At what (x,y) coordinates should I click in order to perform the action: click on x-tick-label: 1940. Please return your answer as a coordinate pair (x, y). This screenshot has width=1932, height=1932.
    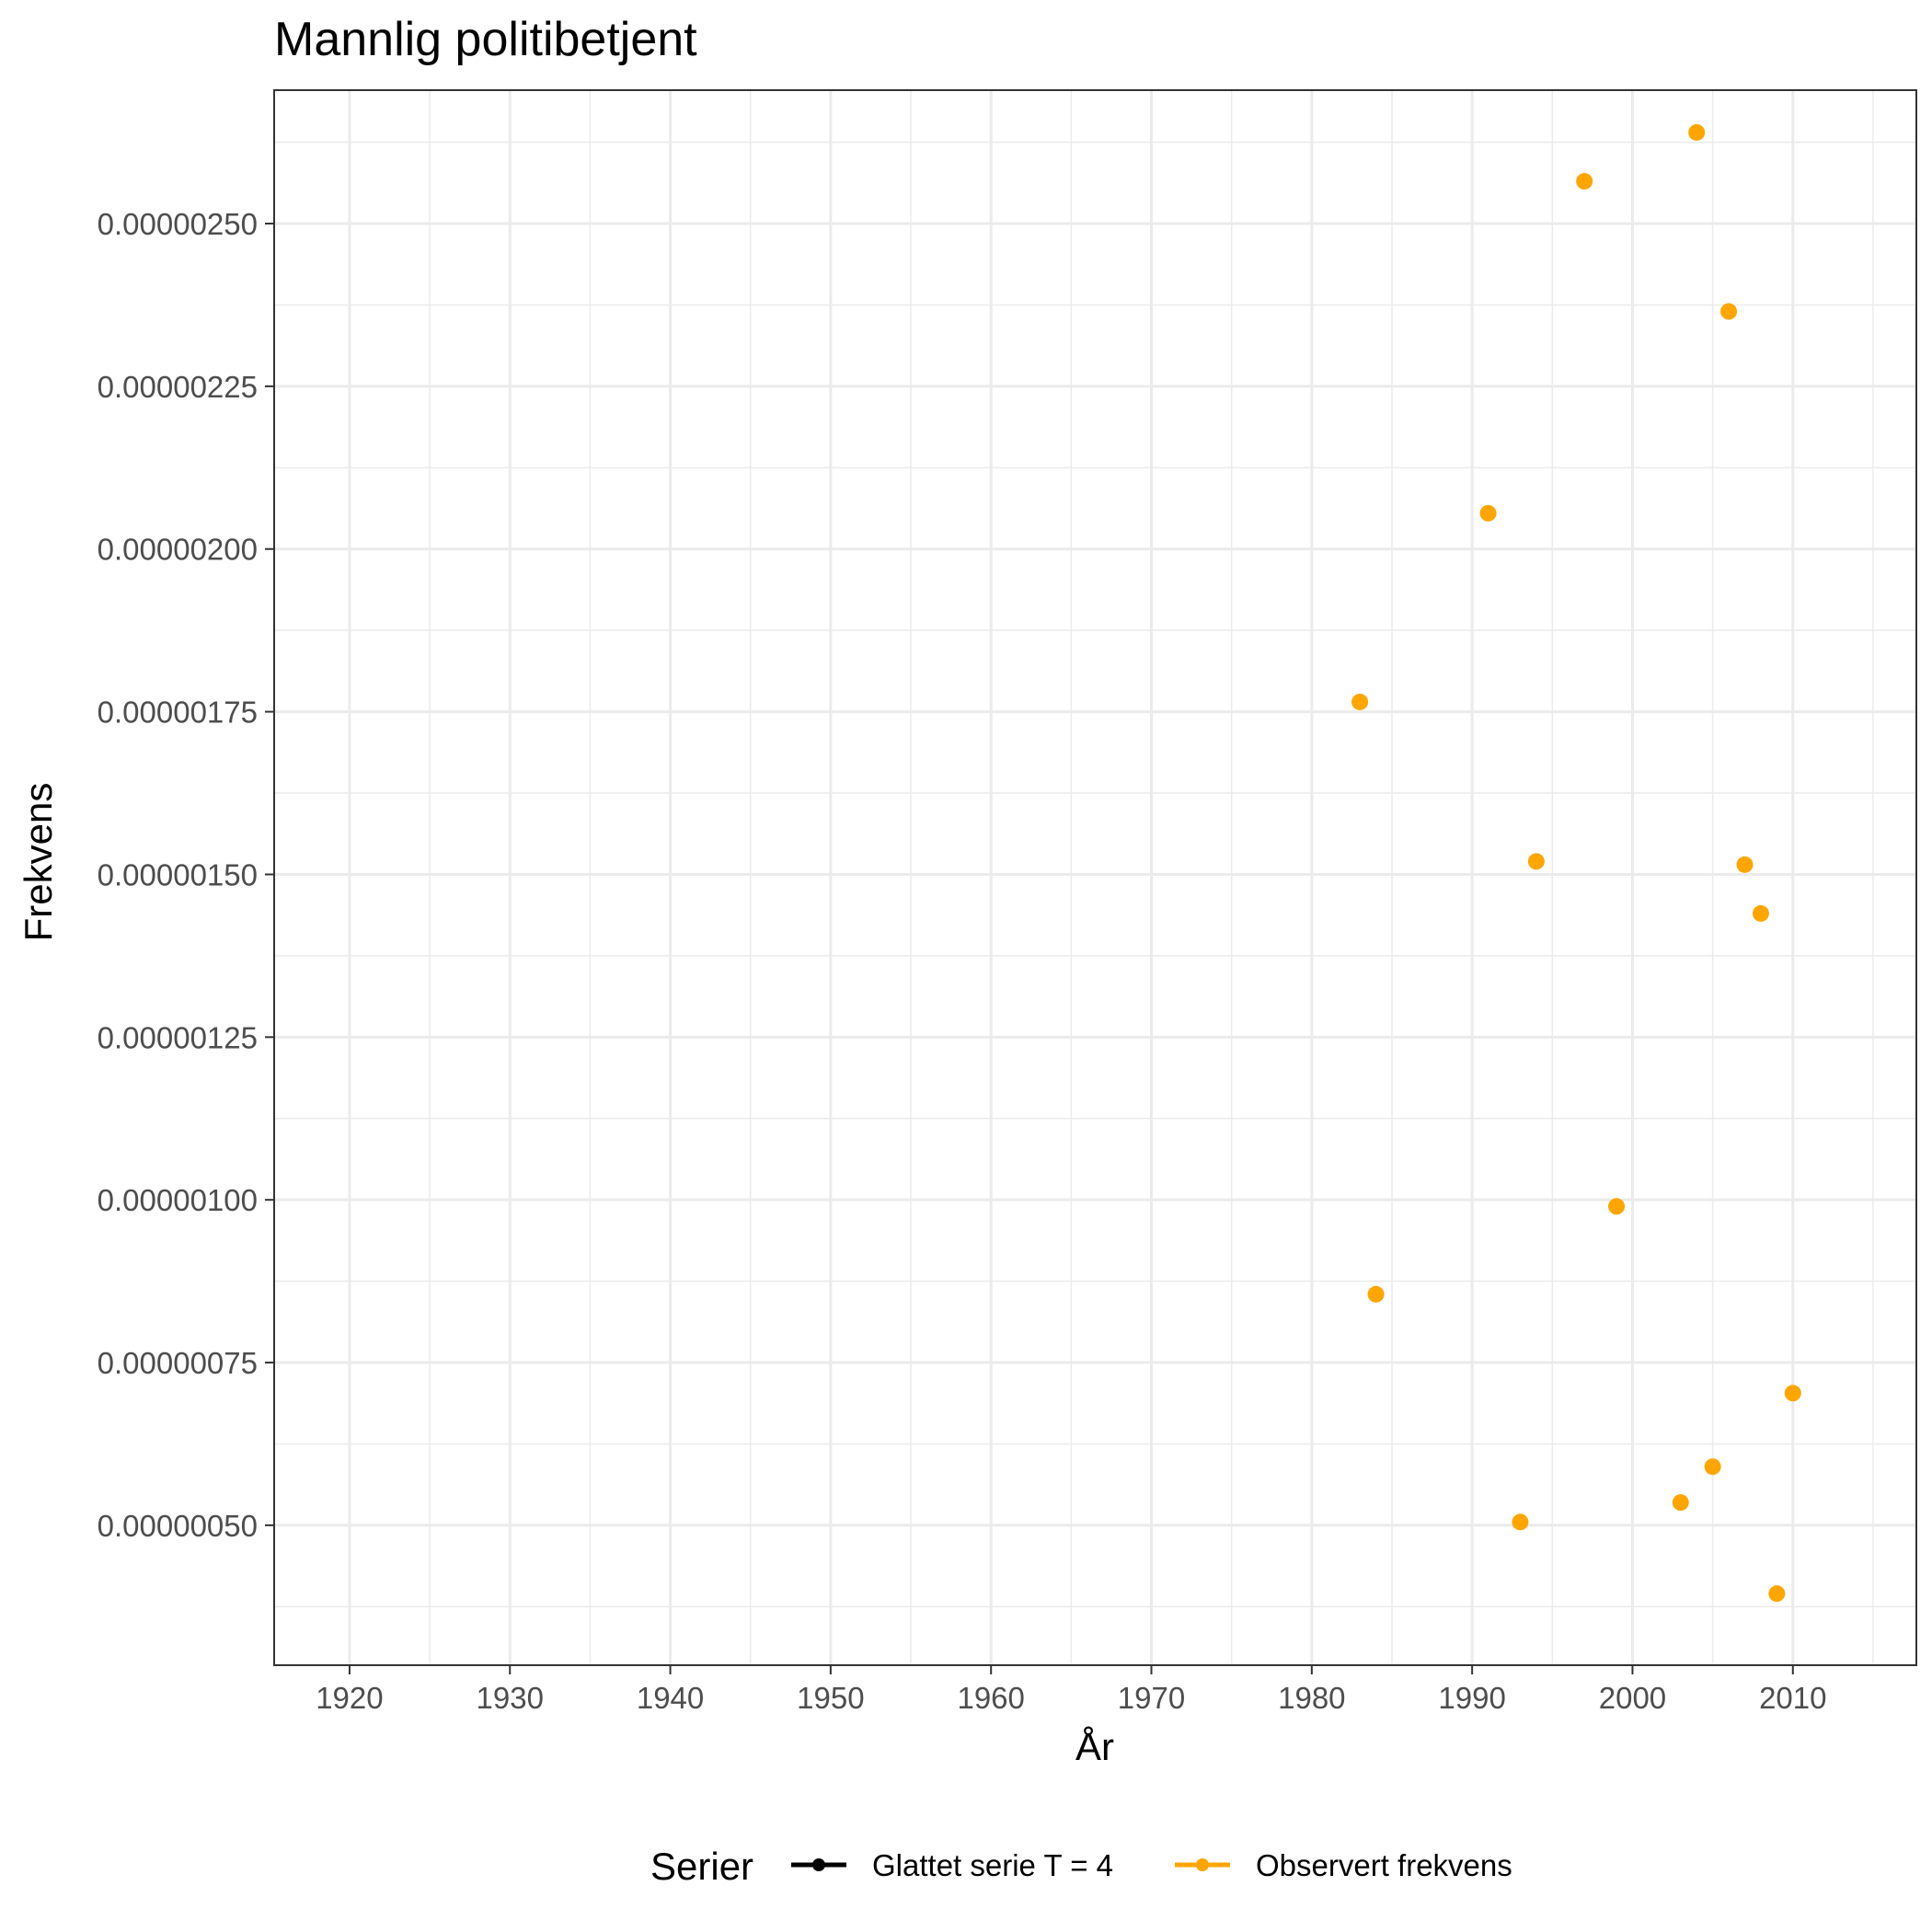
    Looking at the image, I should click on (670, 1698).